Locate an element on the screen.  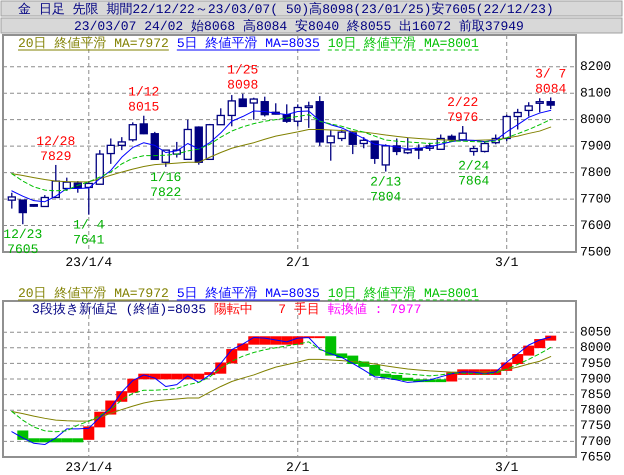
annotation: 7864 is located at coordinates (474, 181).